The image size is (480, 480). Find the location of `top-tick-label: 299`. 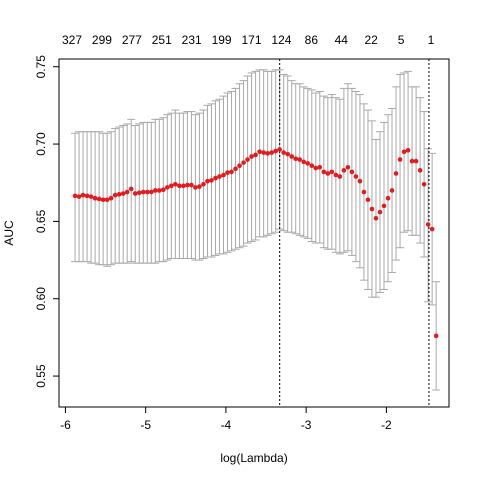

top-tick-label: 299 is located at coordinates (102, 40).